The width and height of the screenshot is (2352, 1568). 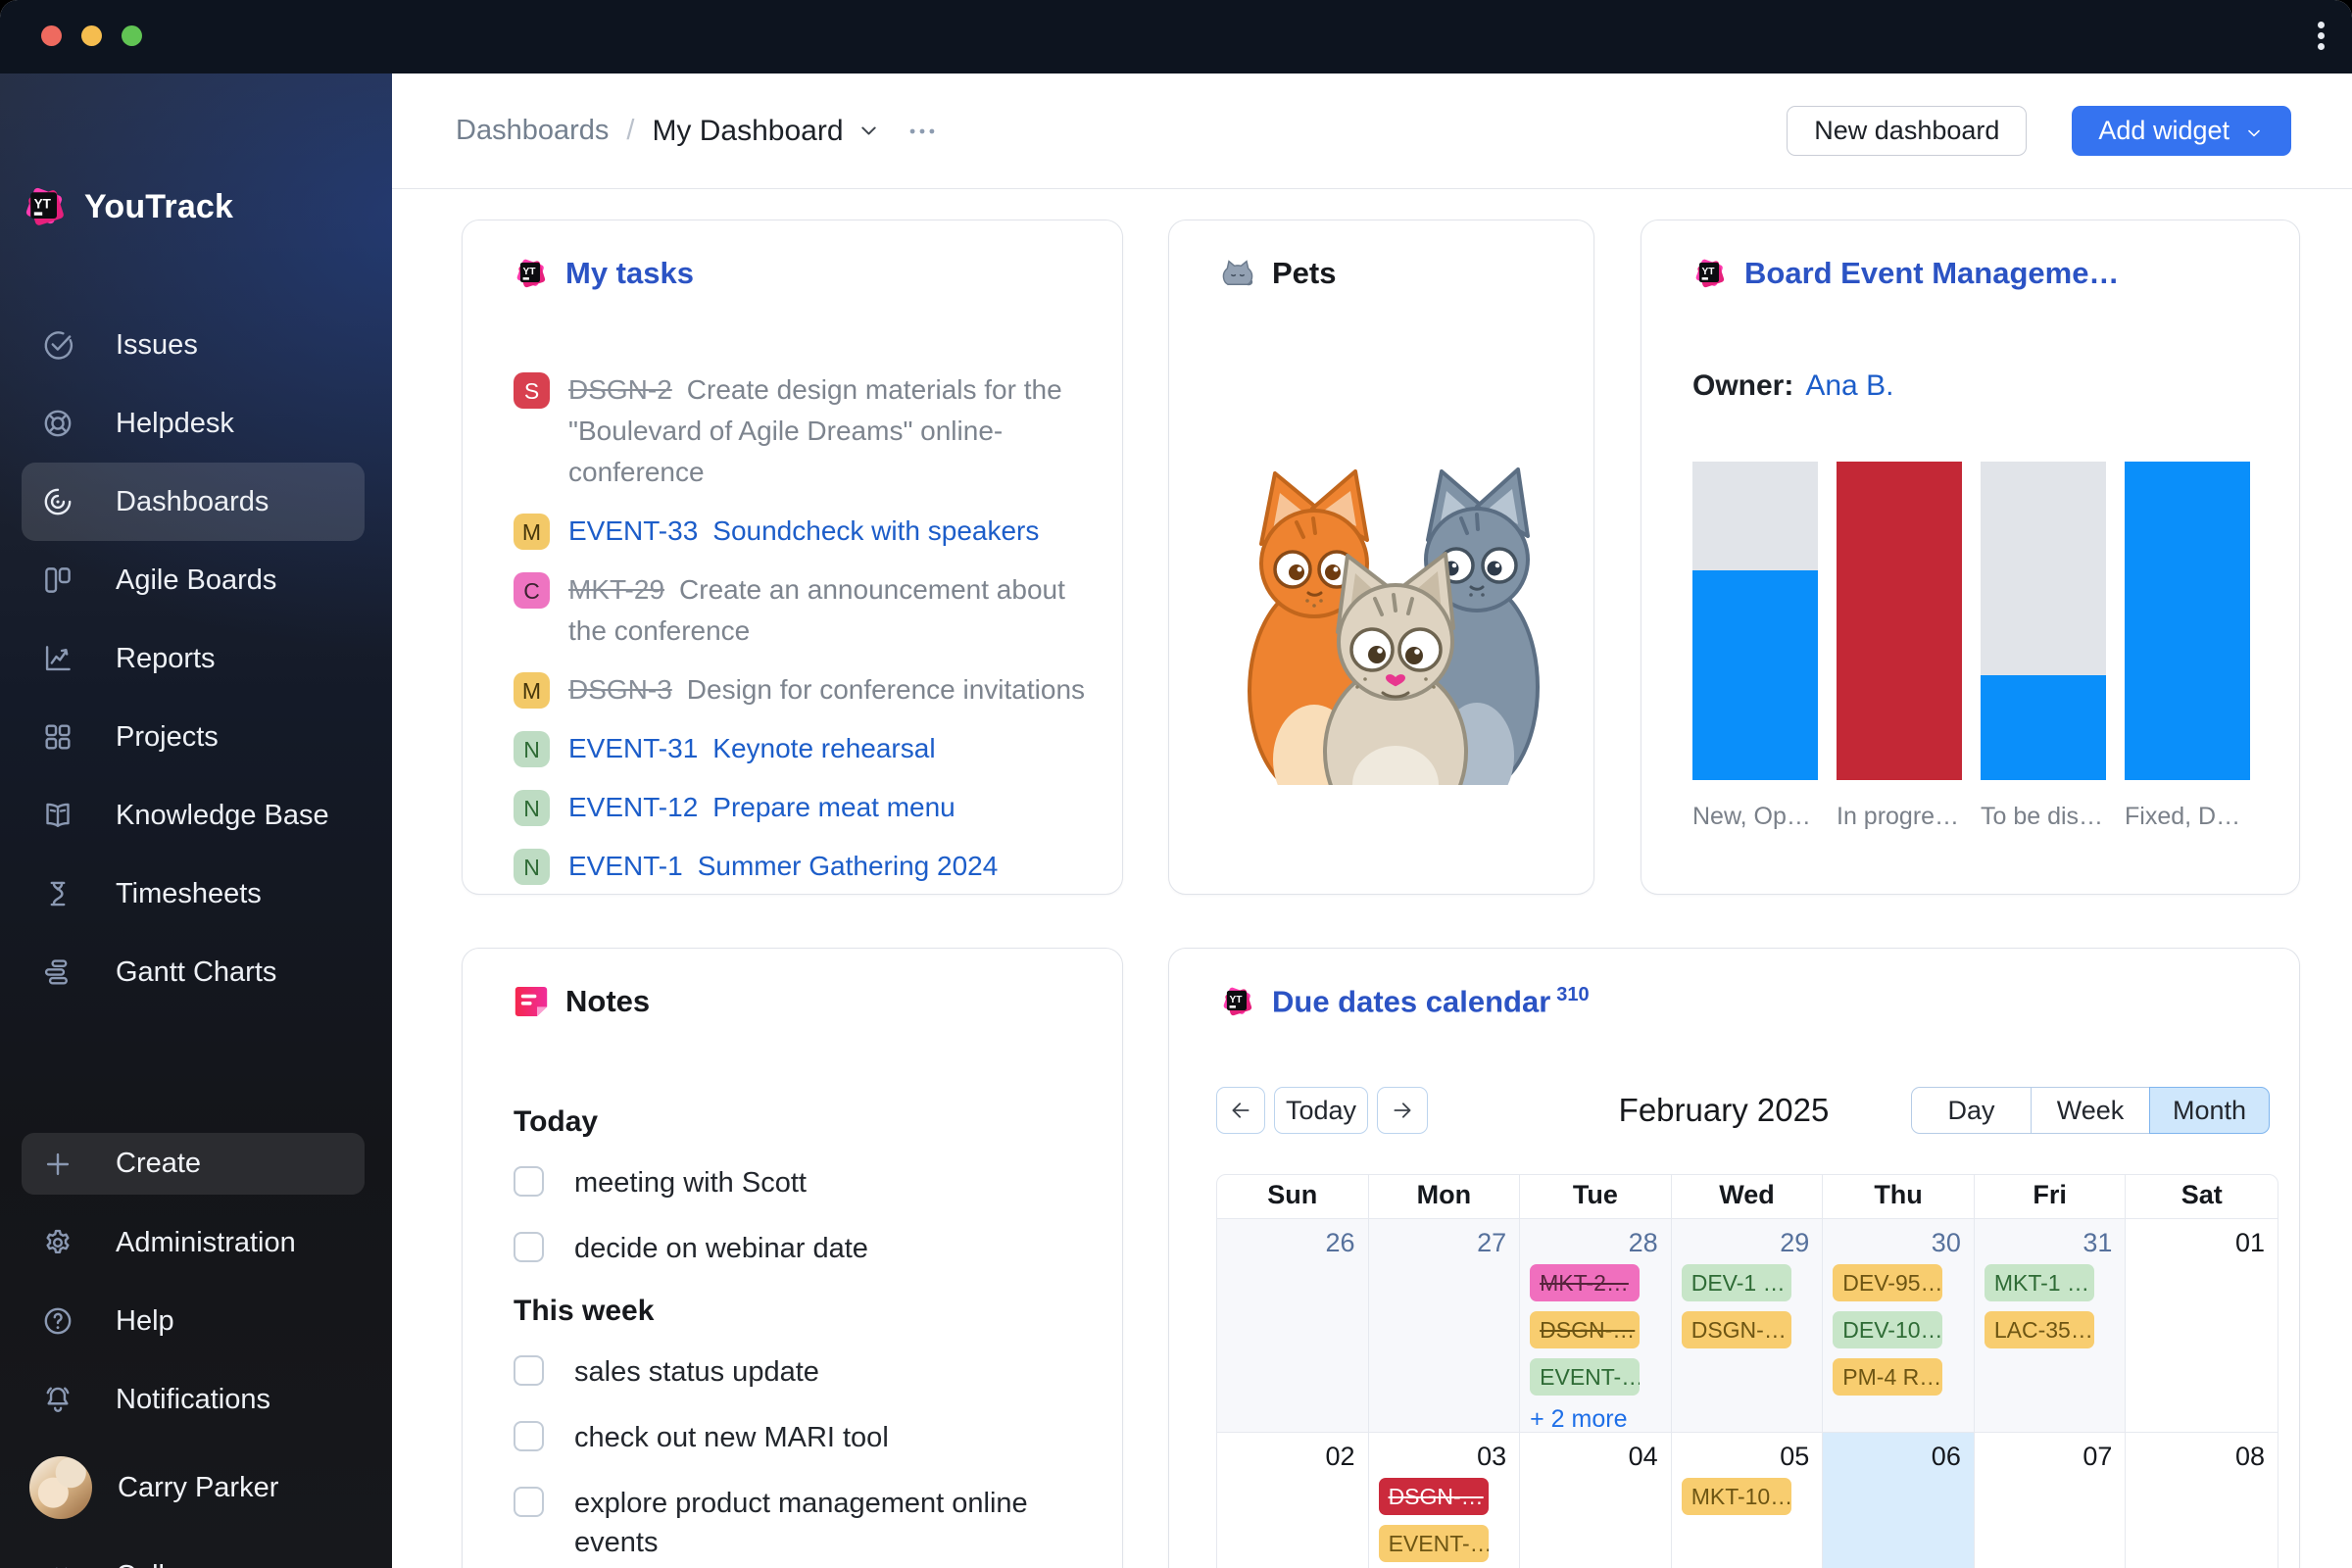 What do you see at coordinates (193, 345) in the screenshot?
I see `sidebar-item-issues: Issues` at bounding box center [193, 345].